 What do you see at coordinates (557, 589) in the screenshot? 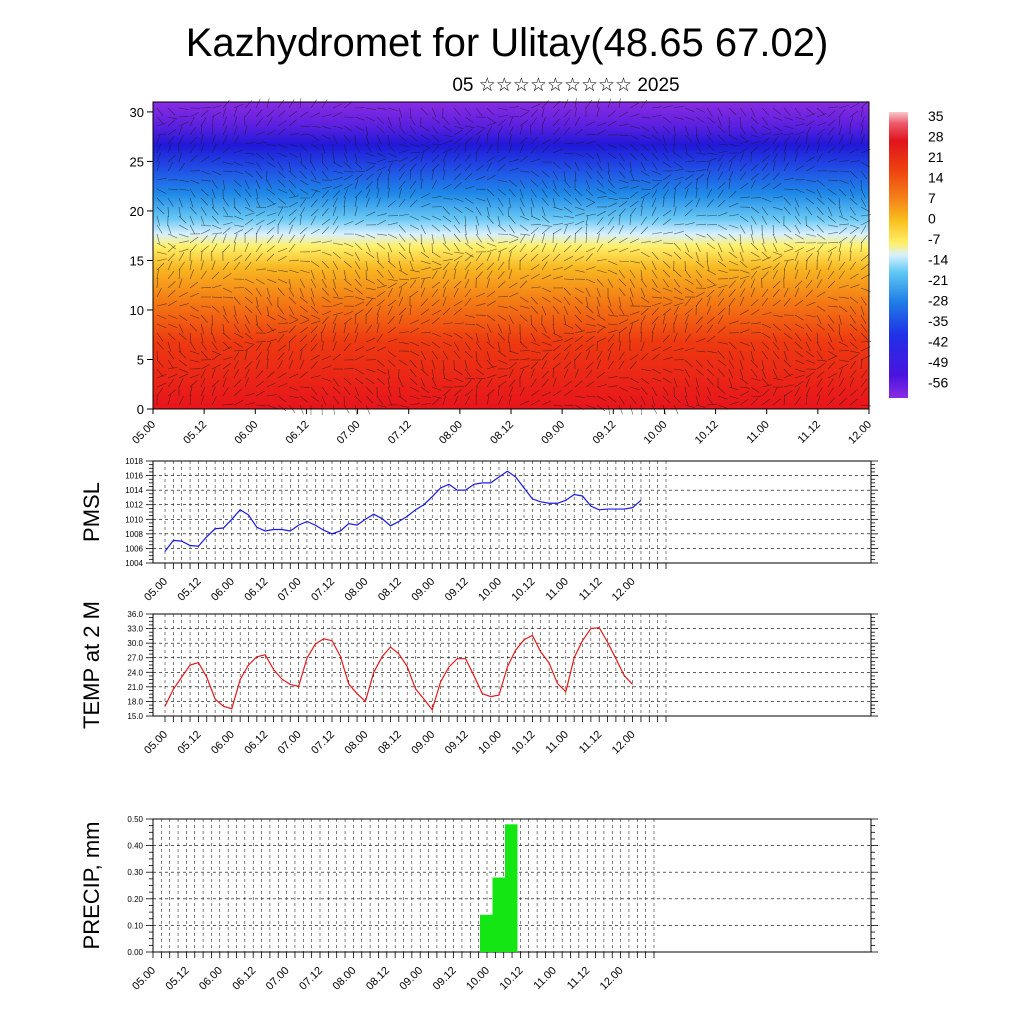
I see `x-tick-label: 11.00` at bounding box center [557, 589].